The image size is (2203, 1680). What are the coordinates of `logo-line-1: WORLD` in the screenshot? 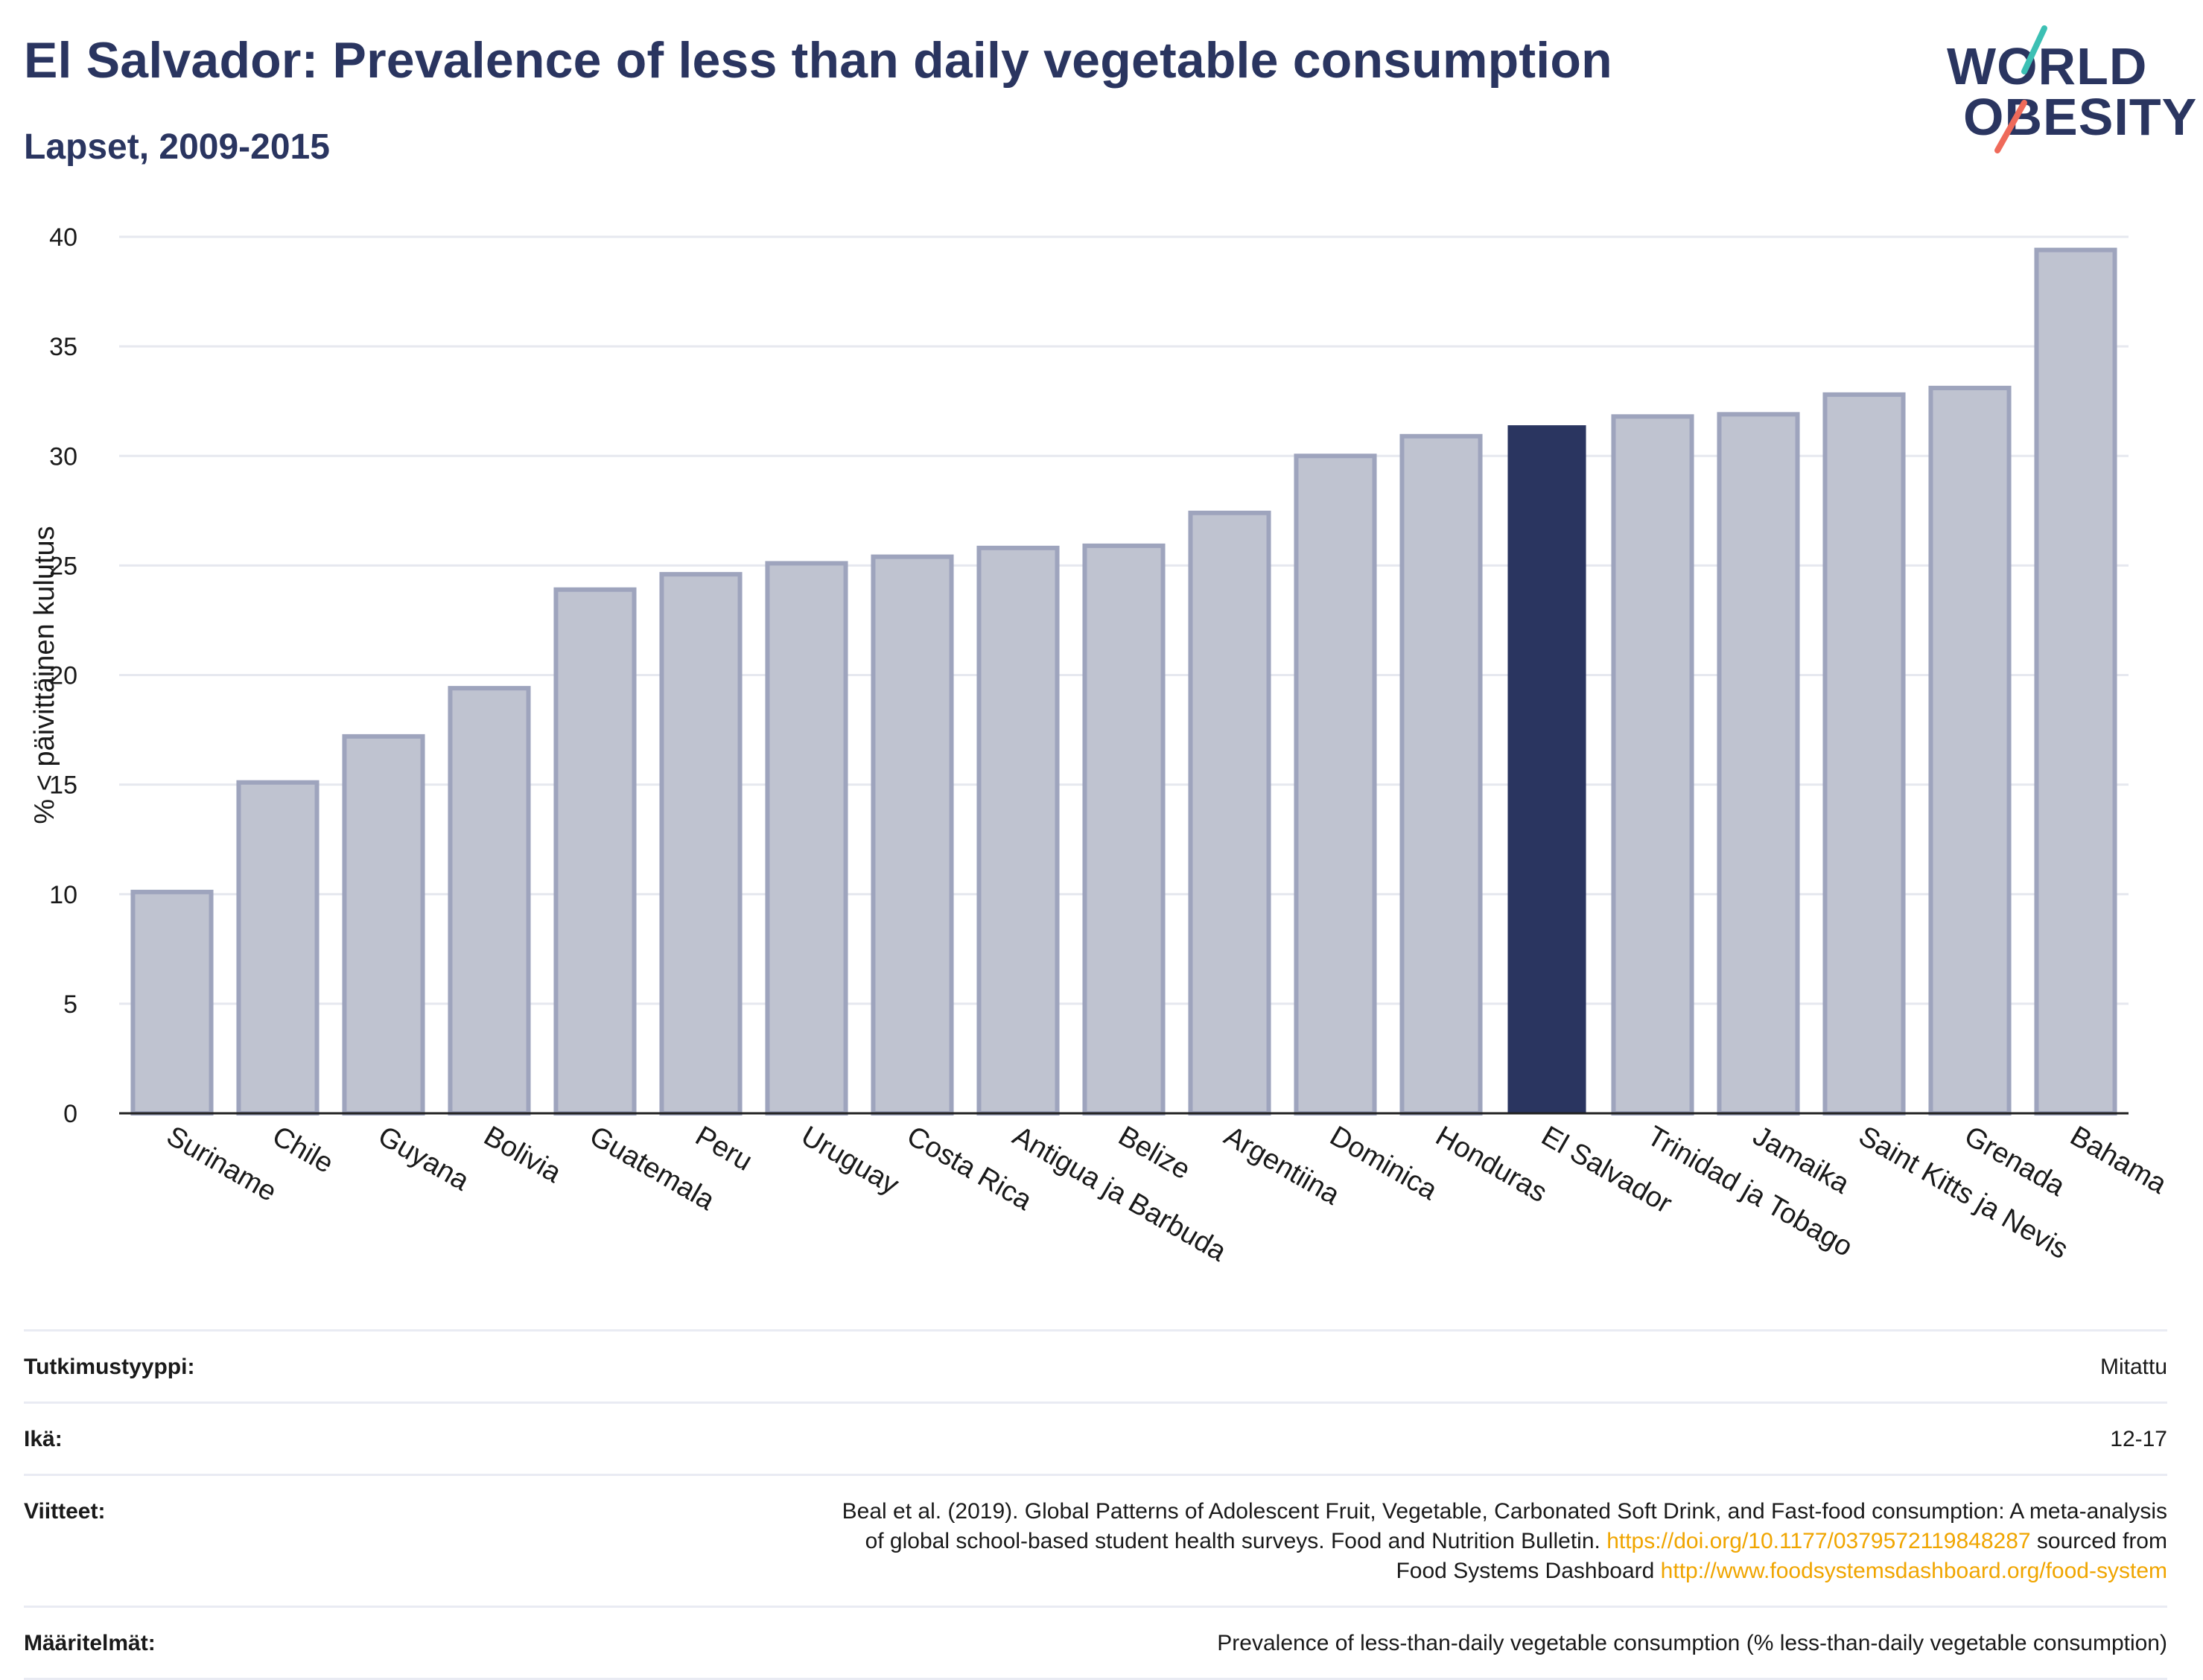 It's located at (2047, 66).